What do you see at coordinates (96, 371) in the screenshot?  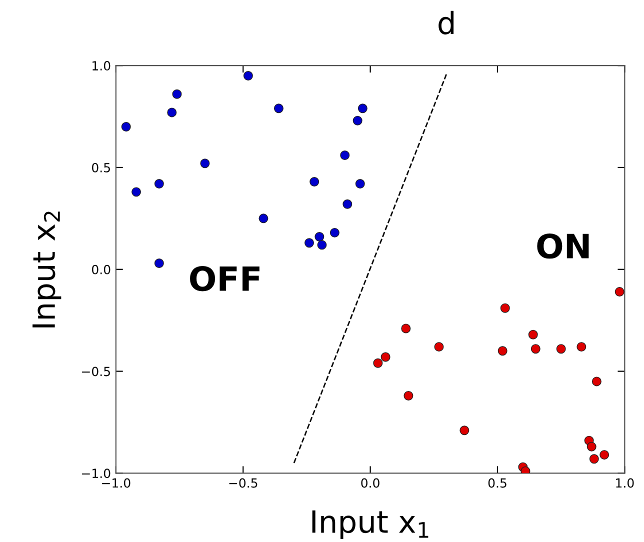 I see `y-tick-label: −0.5` at bounding box center [96, 371].